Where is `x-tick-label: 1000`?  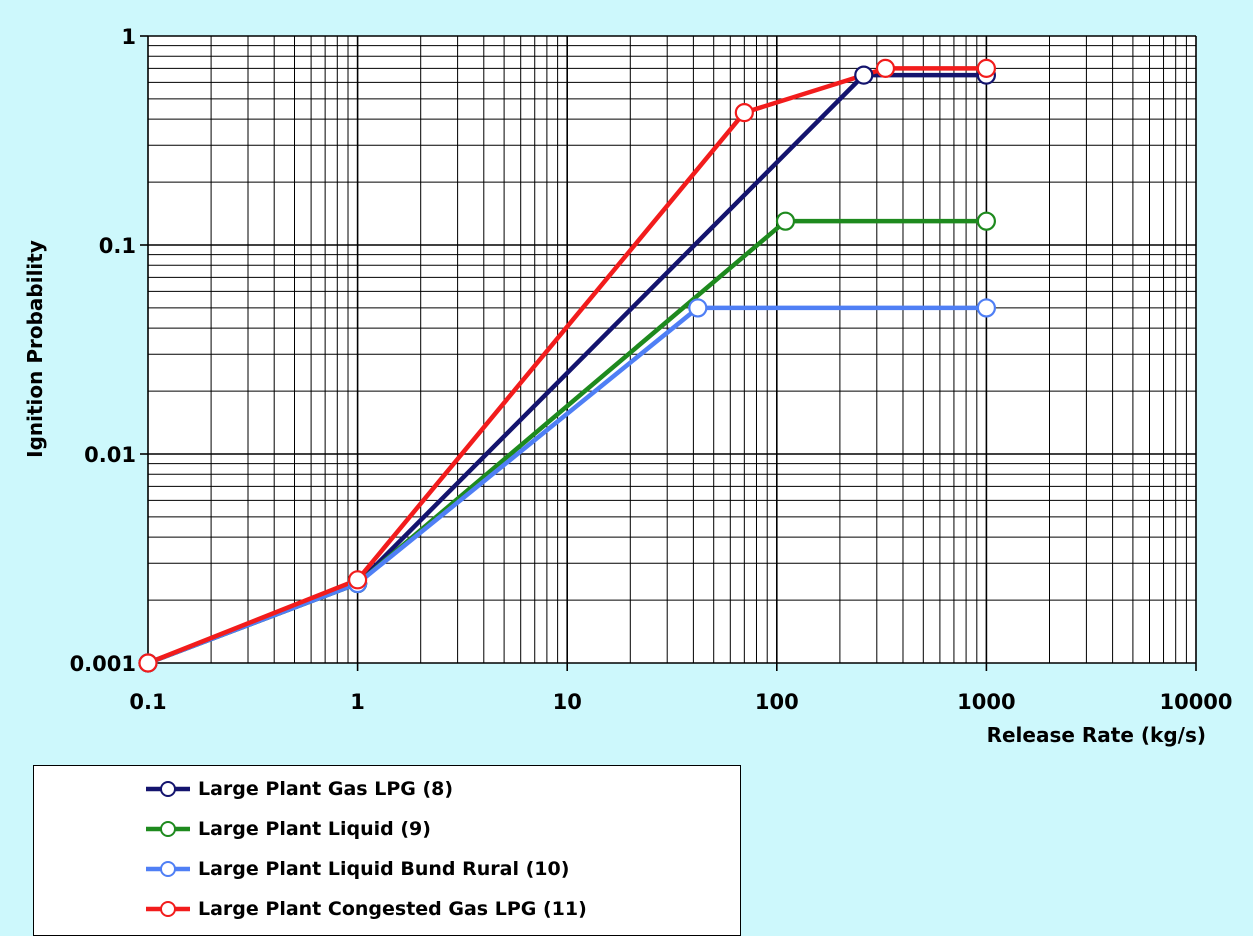
x-tick-label: 1000 is located at coordinates (986, 702).